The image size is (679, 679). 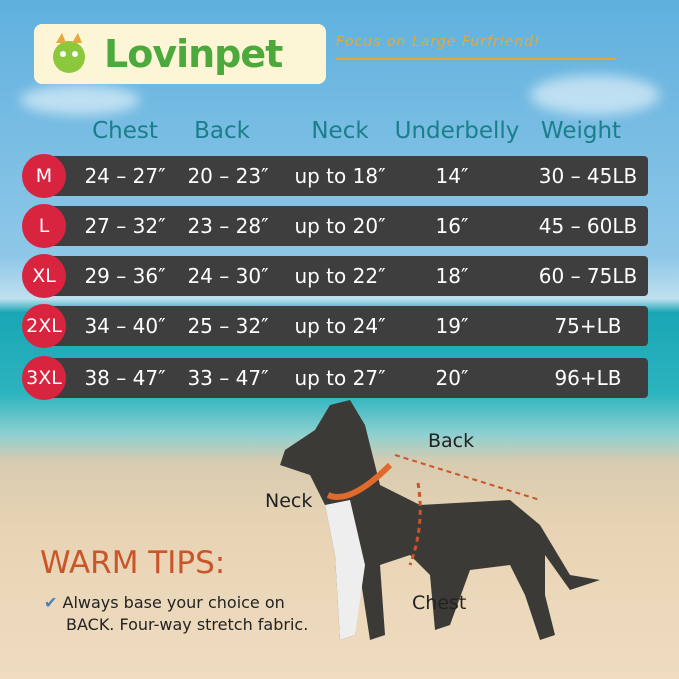 What do you see at coordinates (457, 131) in the screenshot?
I see `header-underbelly: Underbelly` at bounding box center [457, 131].